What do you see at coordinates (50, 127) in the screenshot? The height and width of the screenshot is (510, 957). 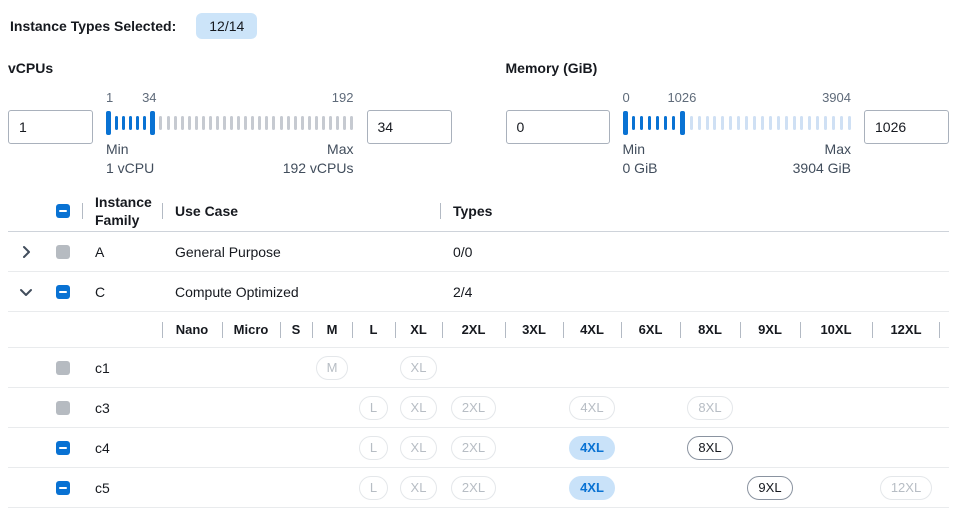 I see `vcpus-min-input` at bounding box center [50, 127].